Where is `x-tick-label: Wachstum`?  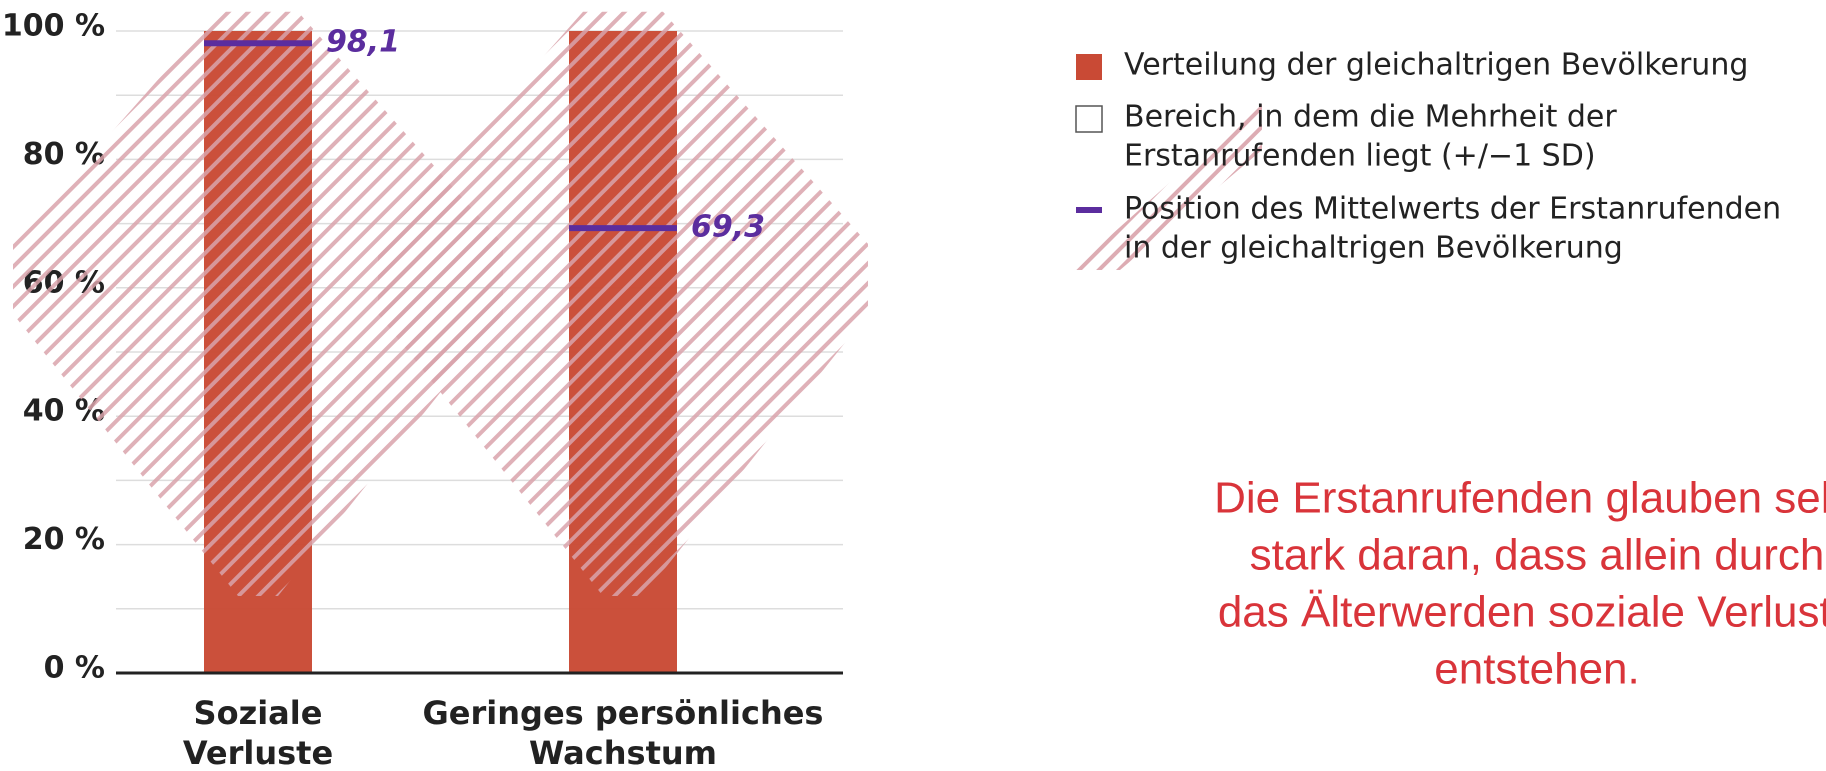 x-tick-label: Wachstum is located at coordinates (623, 752).